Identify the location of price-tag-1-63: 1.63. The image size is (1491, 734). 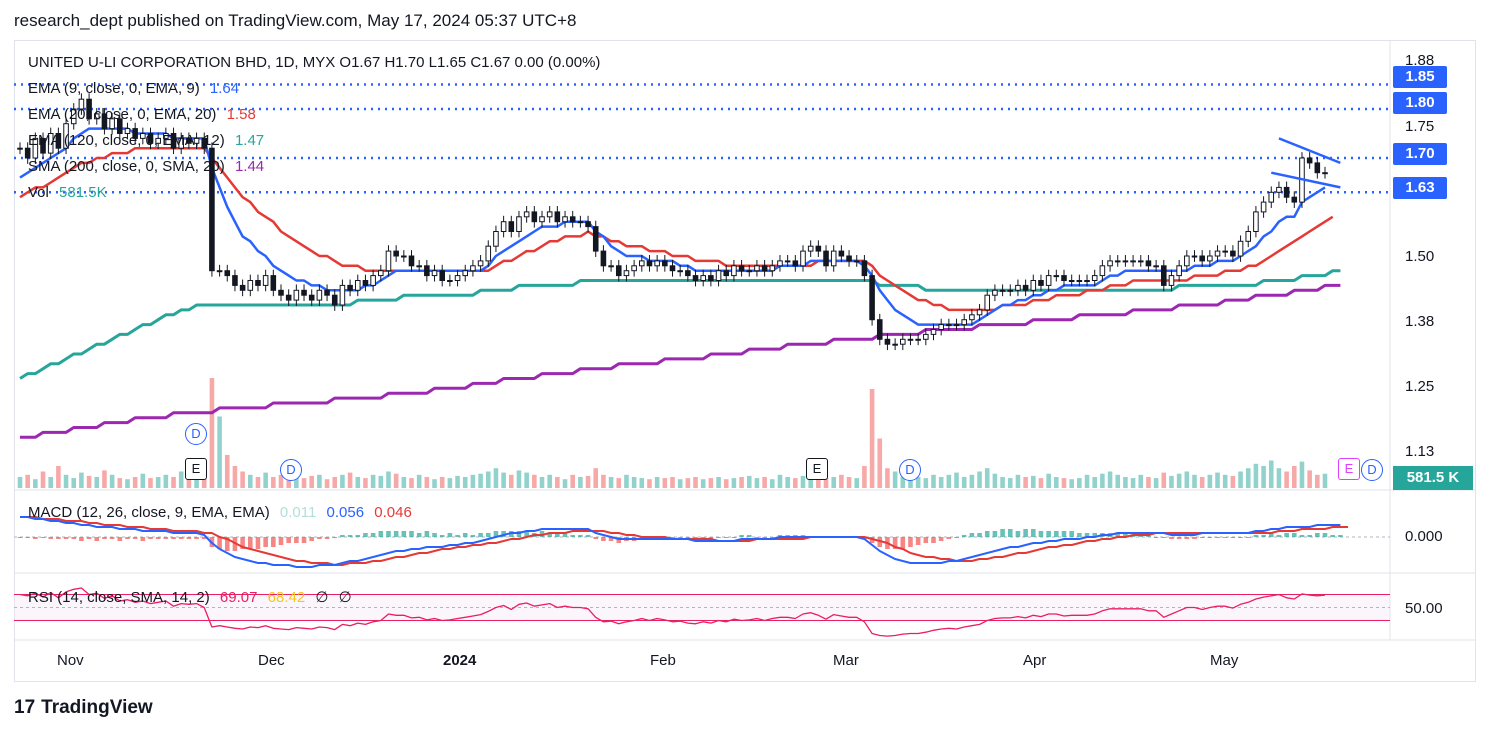
(1420, 188).